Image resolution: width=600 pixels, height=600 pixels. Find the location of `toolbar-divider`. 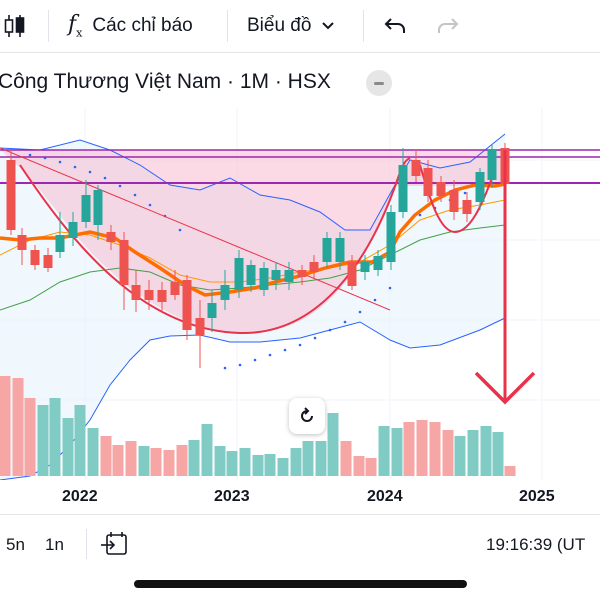

toolbar-divider is located at coordinates (227, 26).